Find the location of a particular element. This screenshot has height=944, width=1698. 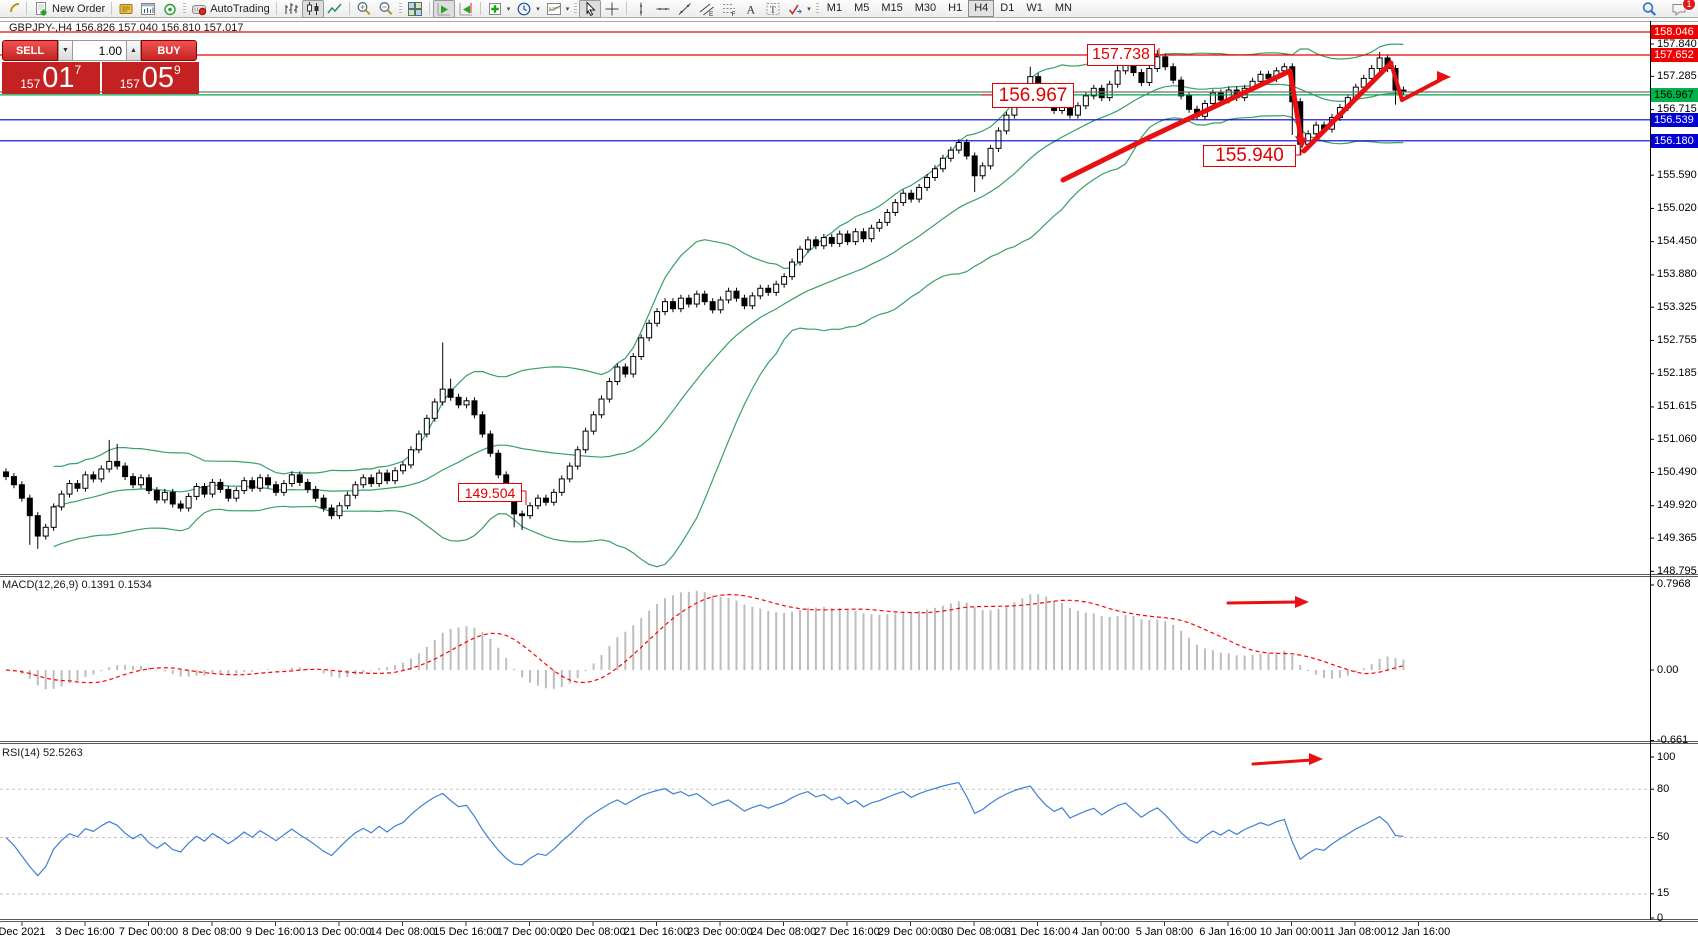

candle-chart-button is located at coordinates (312, 9).